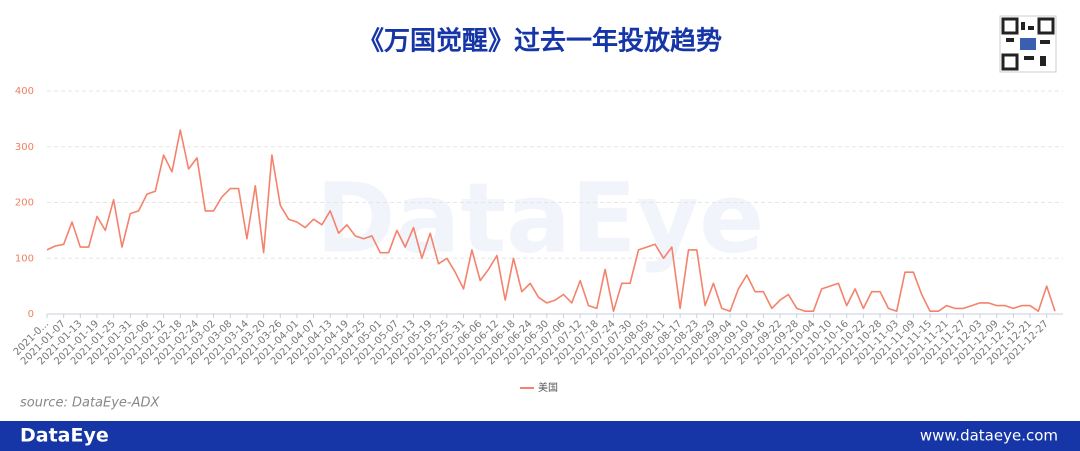 This screenshot has width=1080, height=451. Describe the element at coordinates (90, 403) in the screenshot. I see `source-note: source: DataEye-ADX` at that location.